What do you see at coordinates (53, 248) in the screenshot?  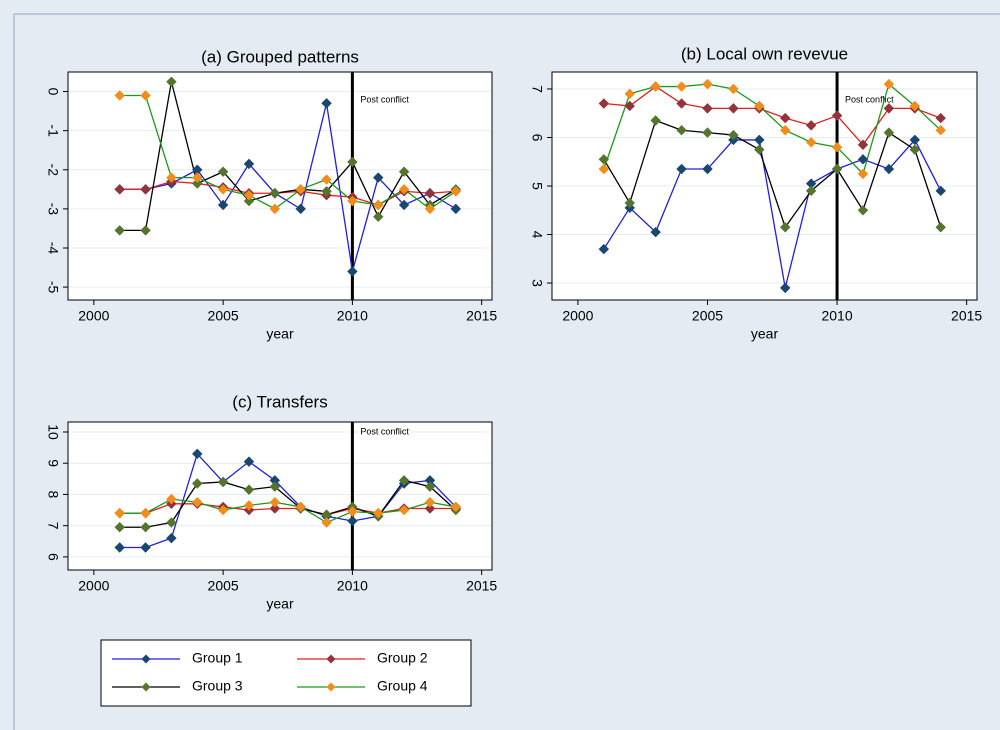 I see `y-tick-label: -4` at bounding box center [53, 248].